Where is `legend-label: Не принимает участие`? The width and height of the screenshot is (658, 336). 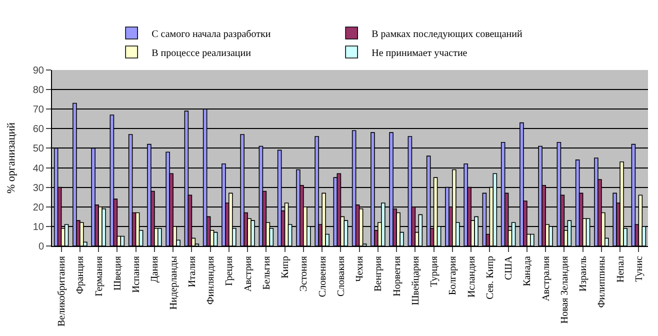
legend-label: Не принимает участие is located at coordinates (420, 53).